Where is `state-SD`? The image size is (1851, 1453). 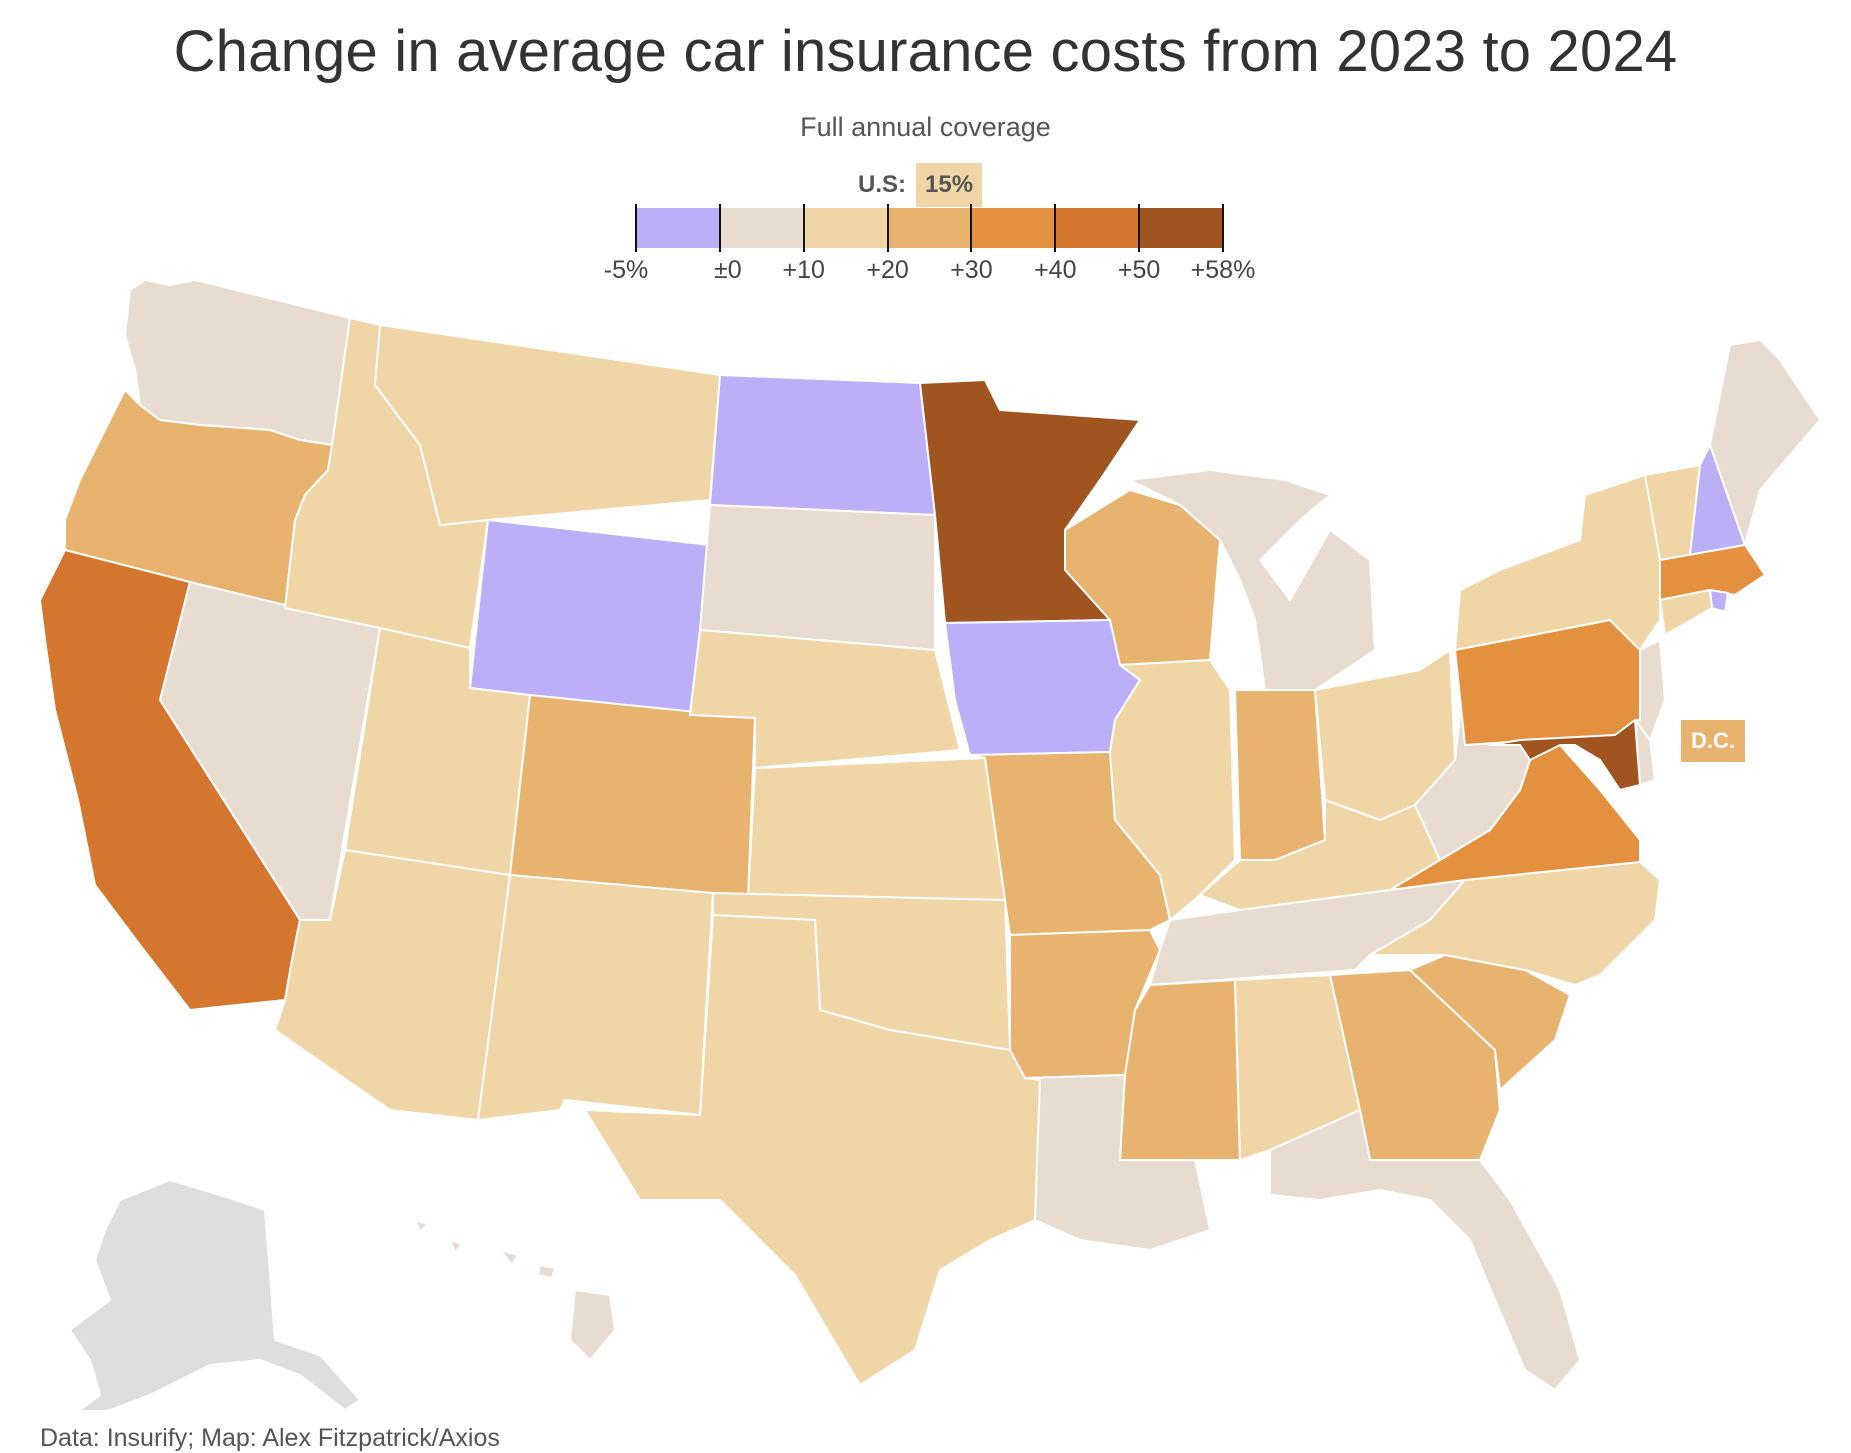
state-SD is located at coordinates (817, 577).